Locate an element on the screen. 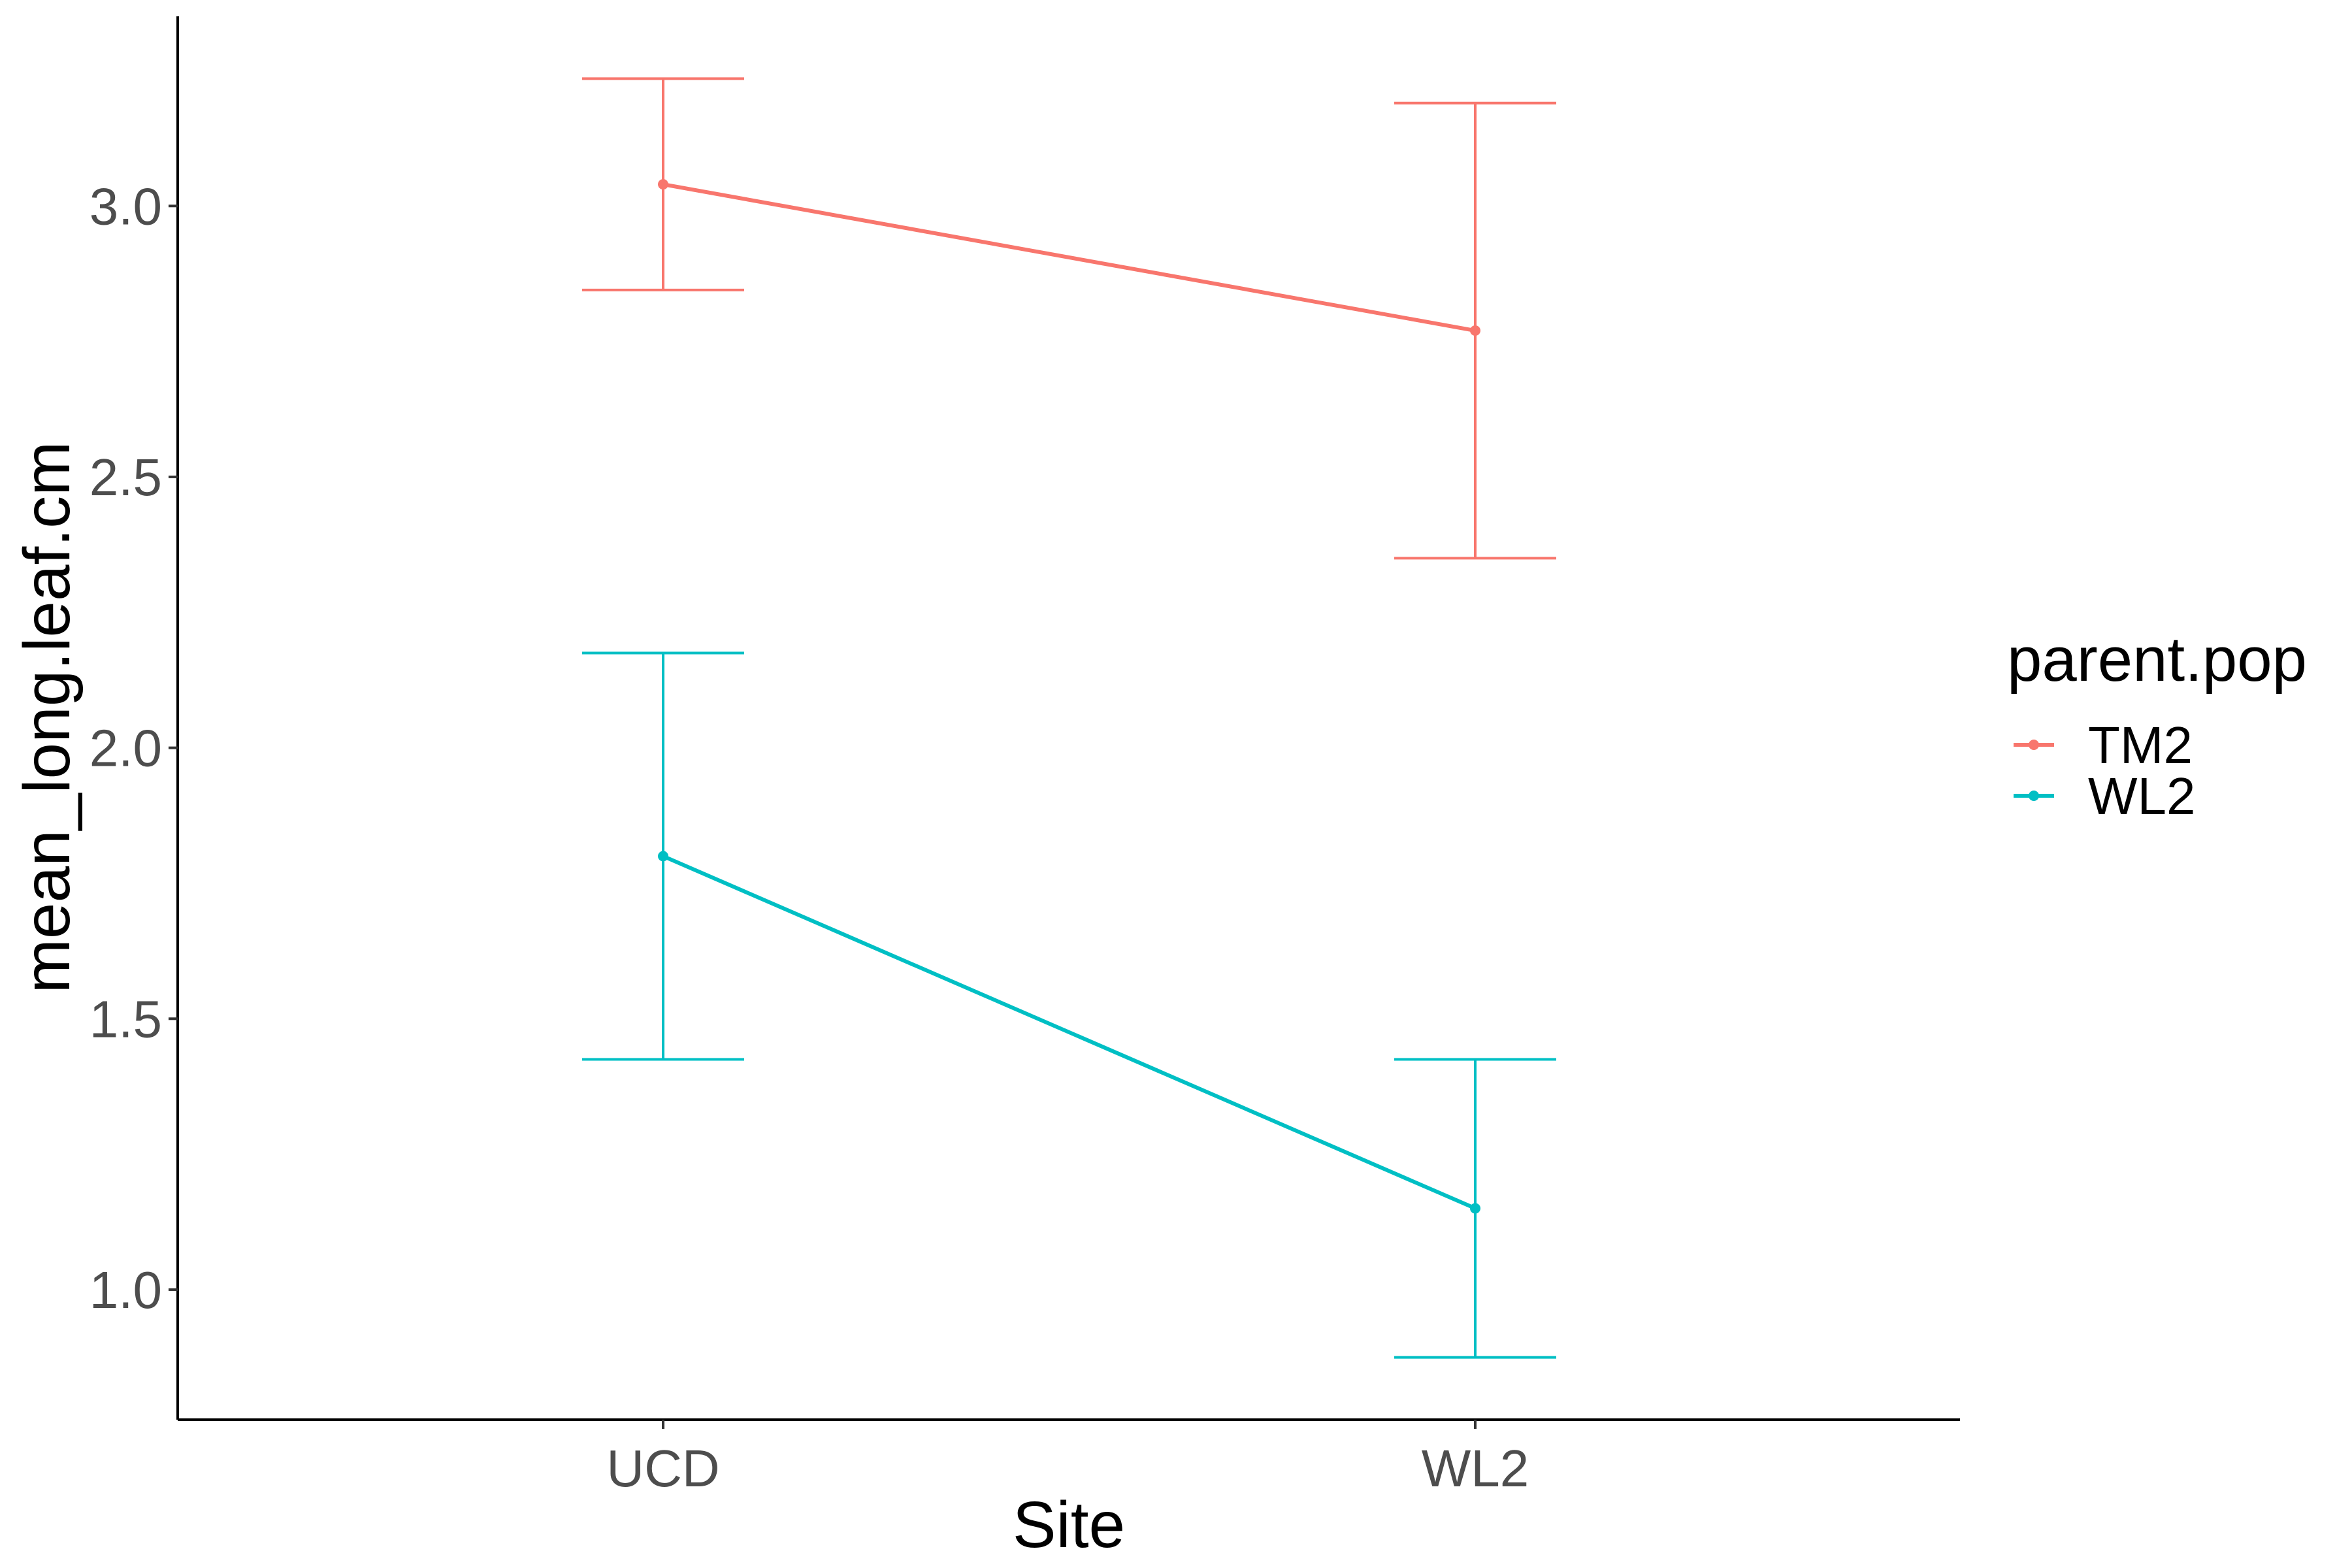  legend-label: TM2 is located at coordinates (2140, 745).